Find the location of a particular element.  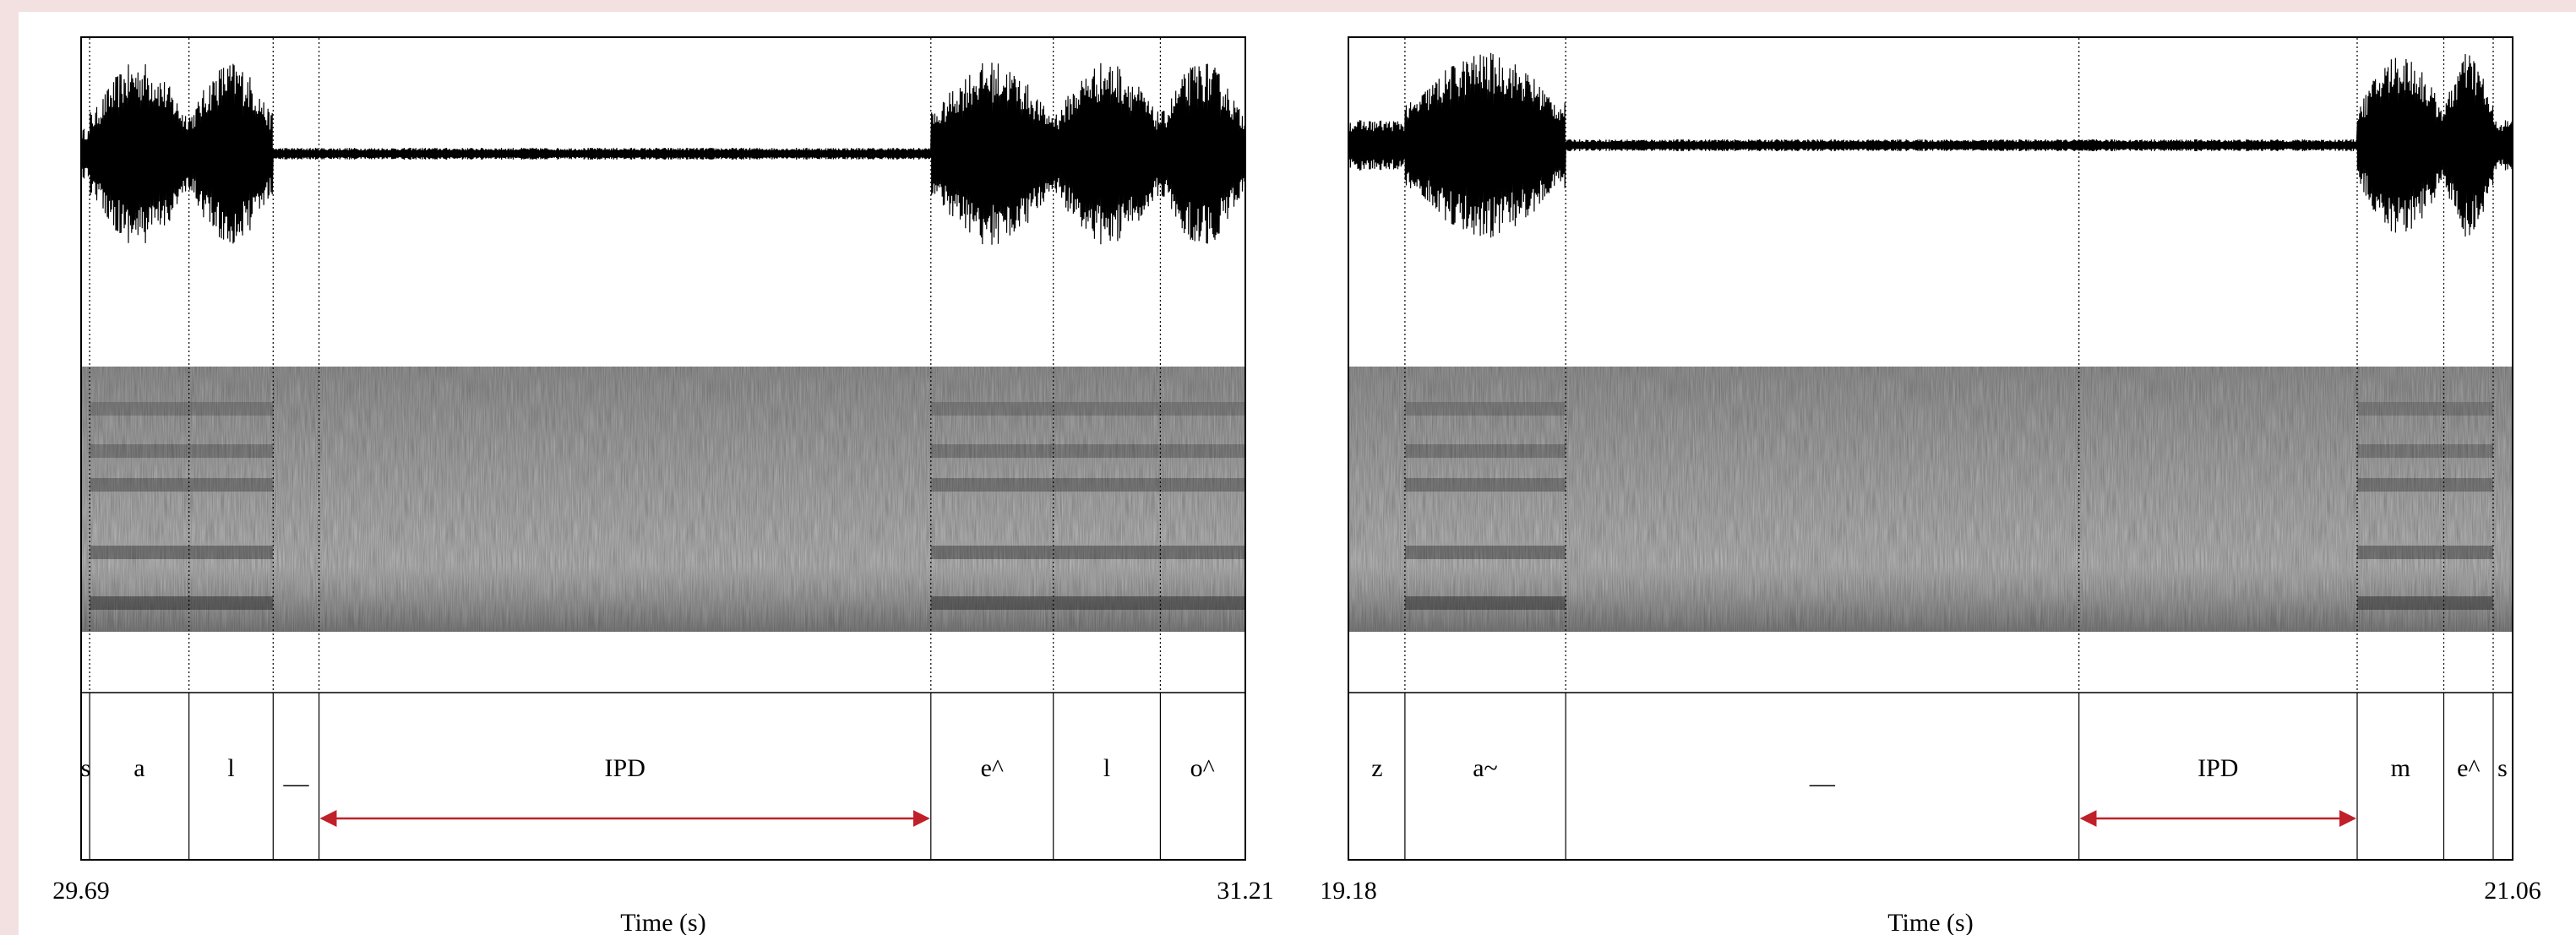

left-segment-label: o^ is located at coordinates (1202, 768).